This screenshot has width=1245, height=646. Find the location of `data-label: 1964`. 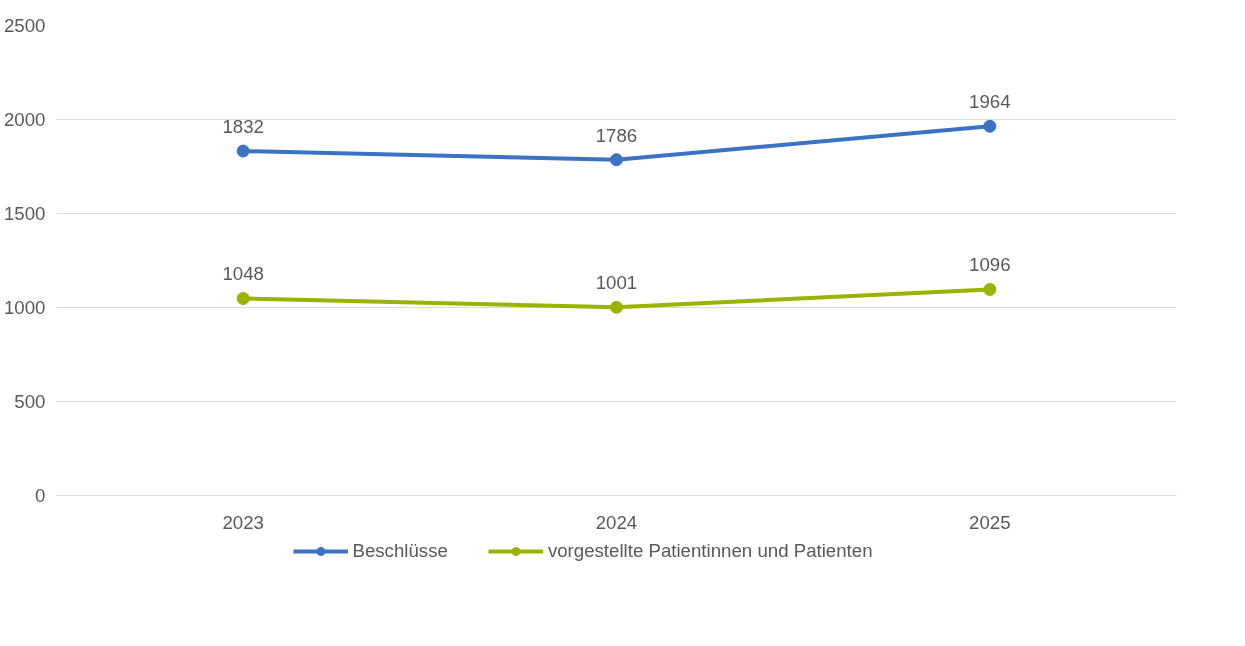

data-label: 1964 is located at coordinates (990, 102).